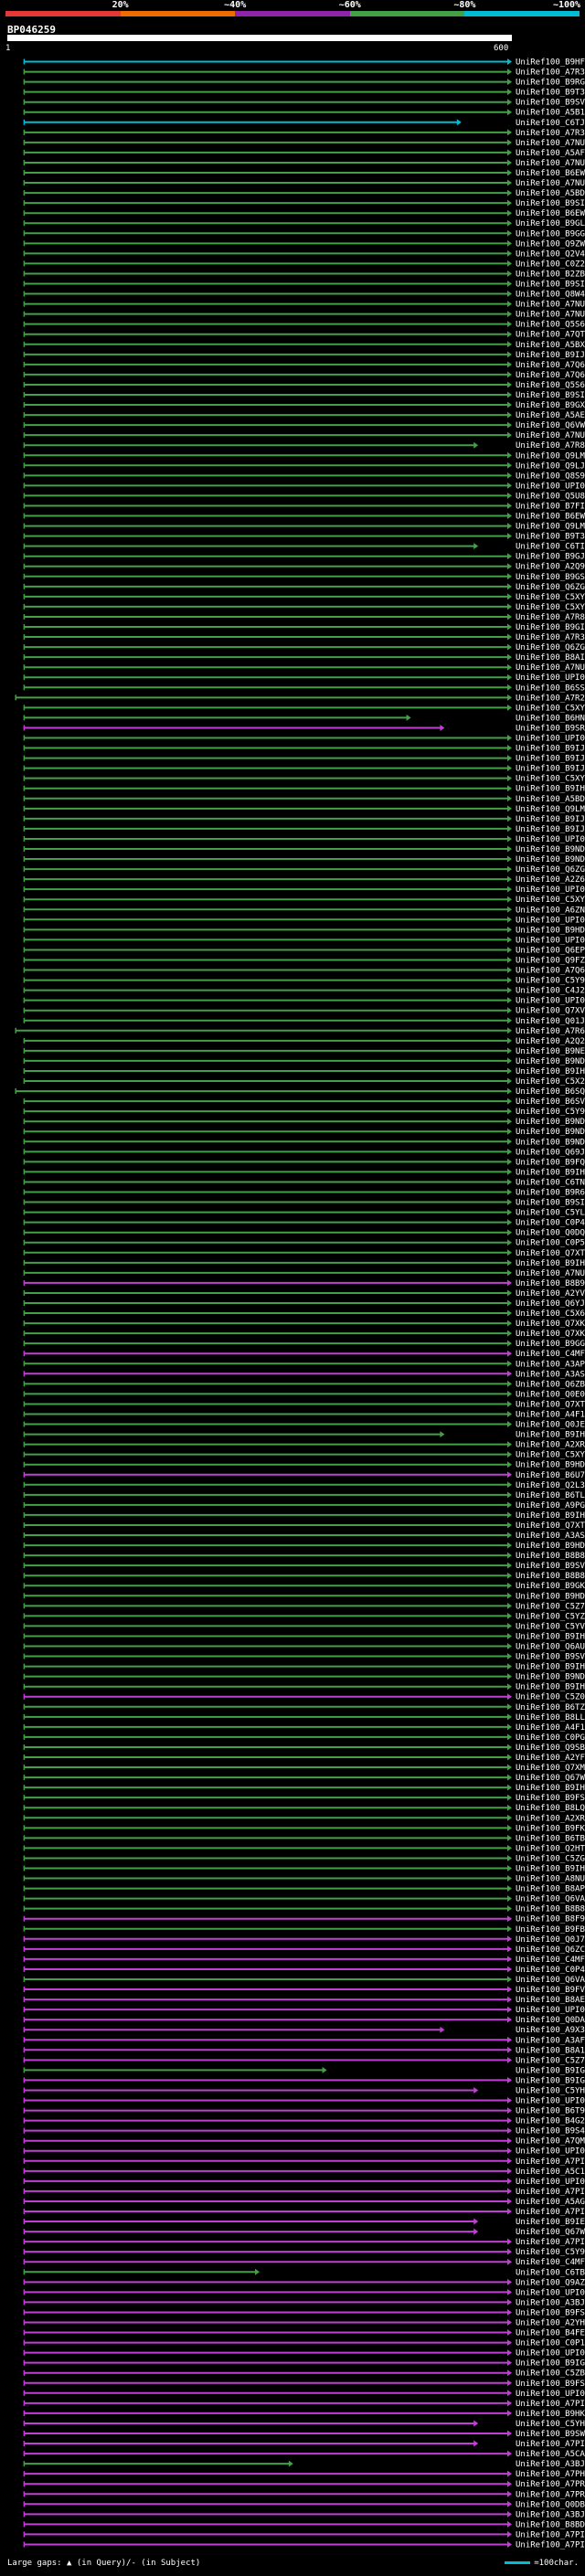  I want to click on hit-label: UniRef100_B9GI14, so click(550, 627).